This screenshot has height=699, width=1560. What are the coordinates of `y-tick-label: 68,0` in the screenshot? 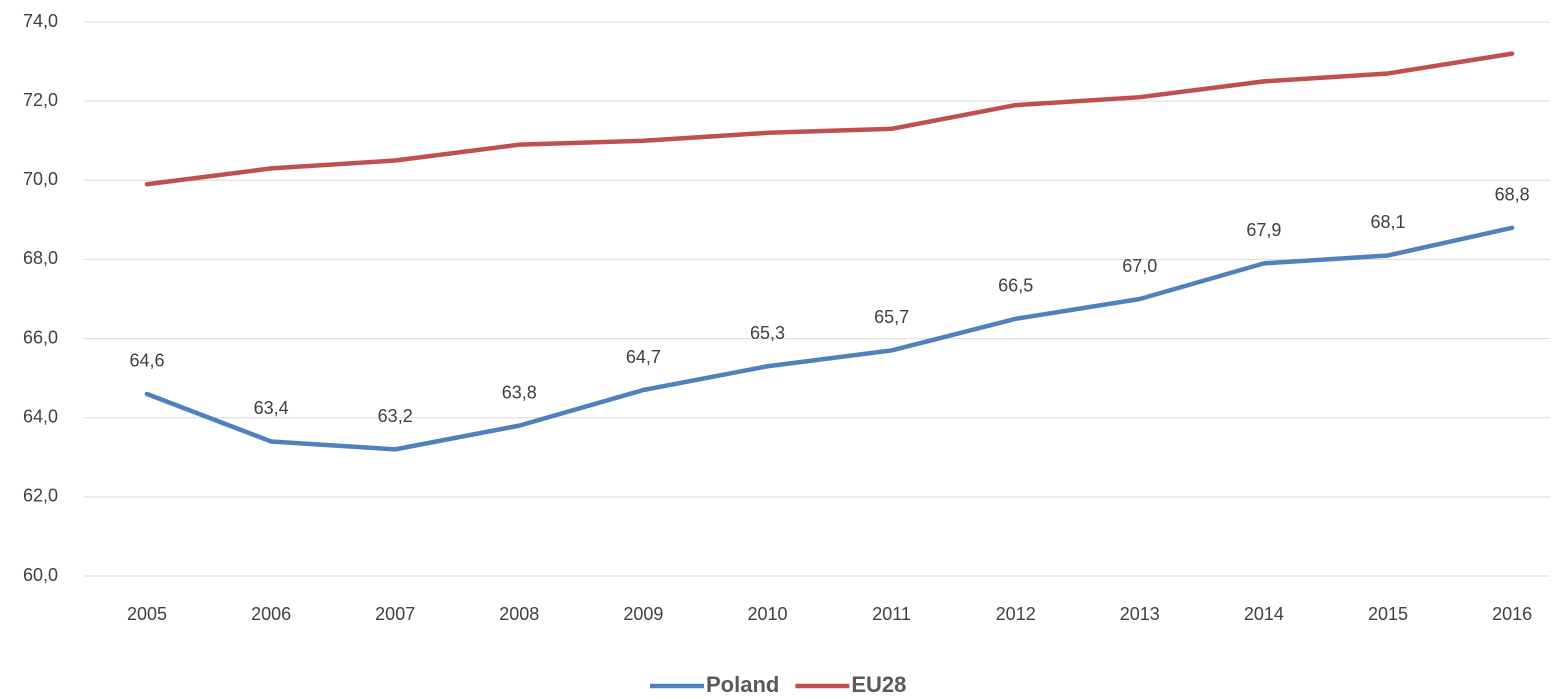 It's located at (40, 258).